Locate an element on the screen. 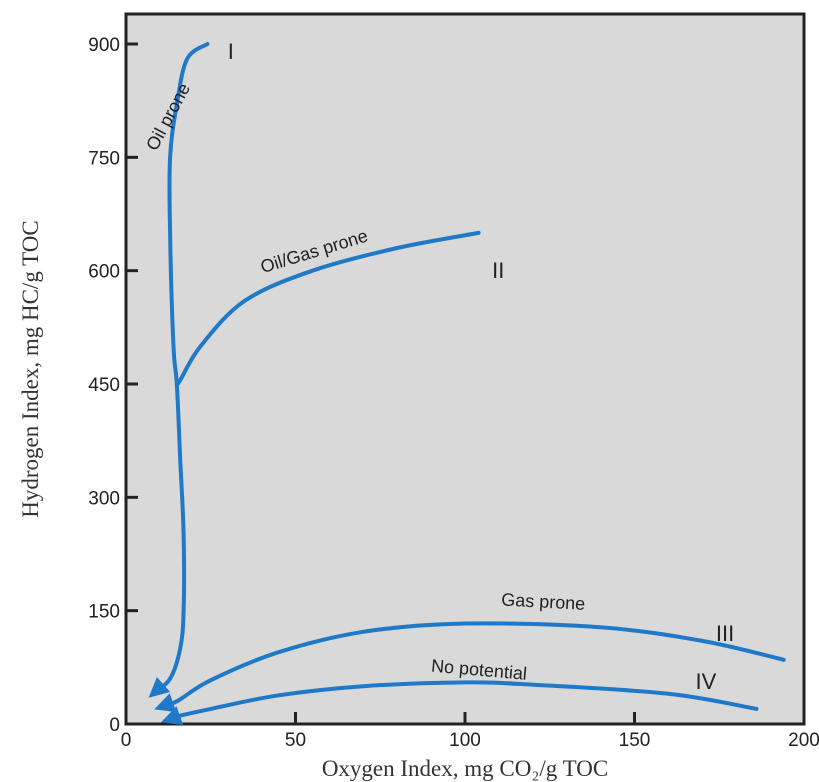  kerogen-type-label: II is located at coordinates (498, 270).